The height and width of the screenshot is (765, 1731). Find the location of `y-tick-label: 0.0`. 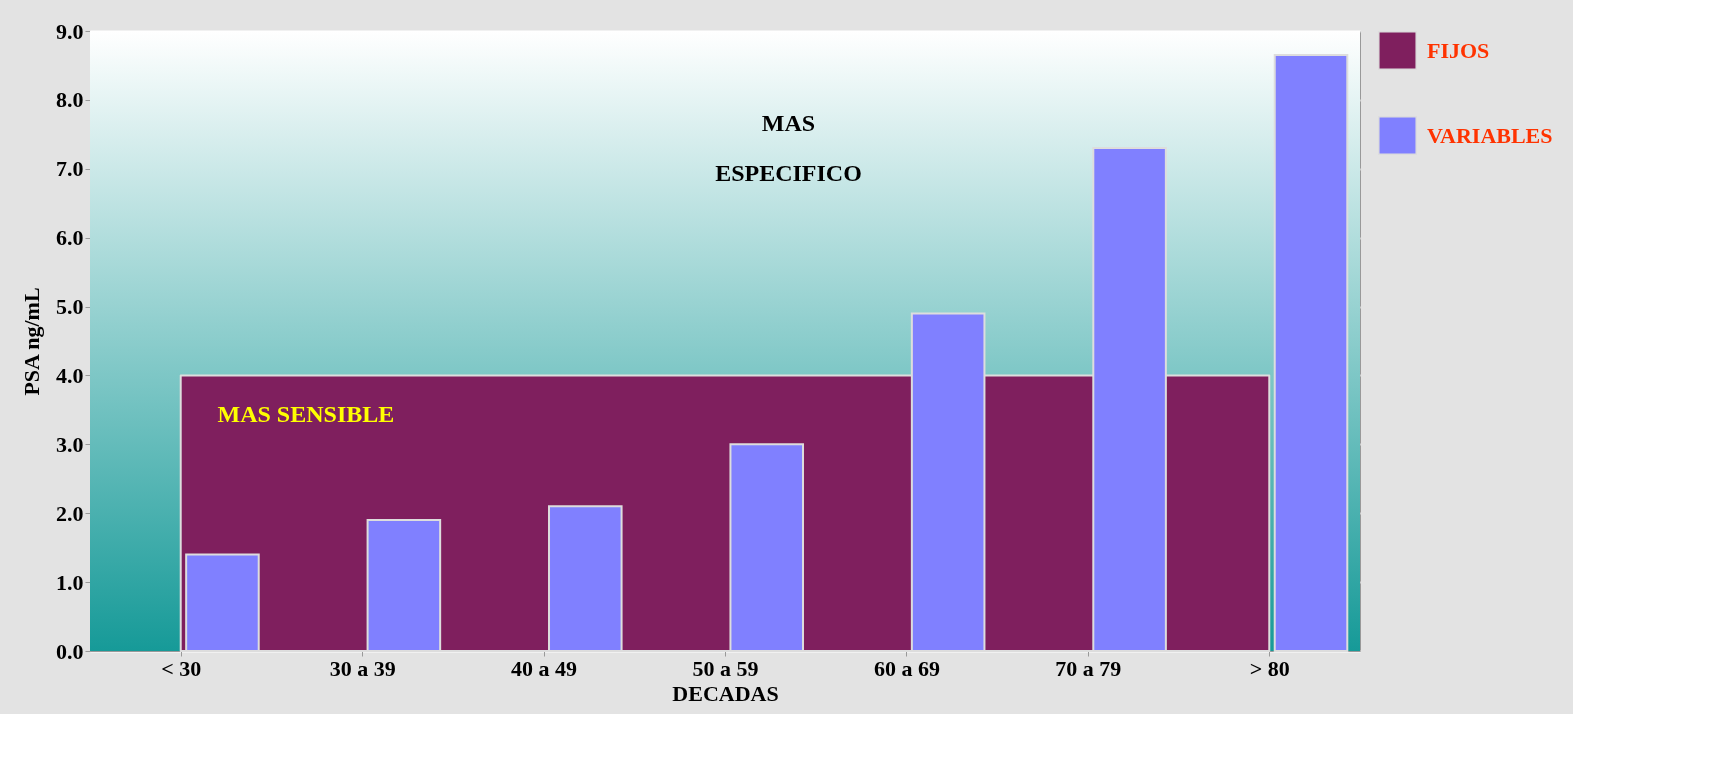

y-tick-label: 0.0 is located at coordinates (70, 651).